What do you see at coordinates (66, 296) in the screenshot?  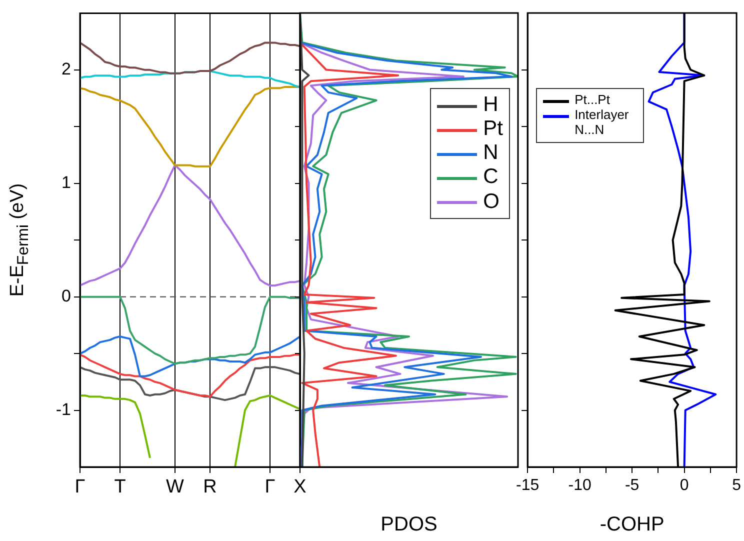 I see `y-tick-label: 0` at bounding box center [66, 296].